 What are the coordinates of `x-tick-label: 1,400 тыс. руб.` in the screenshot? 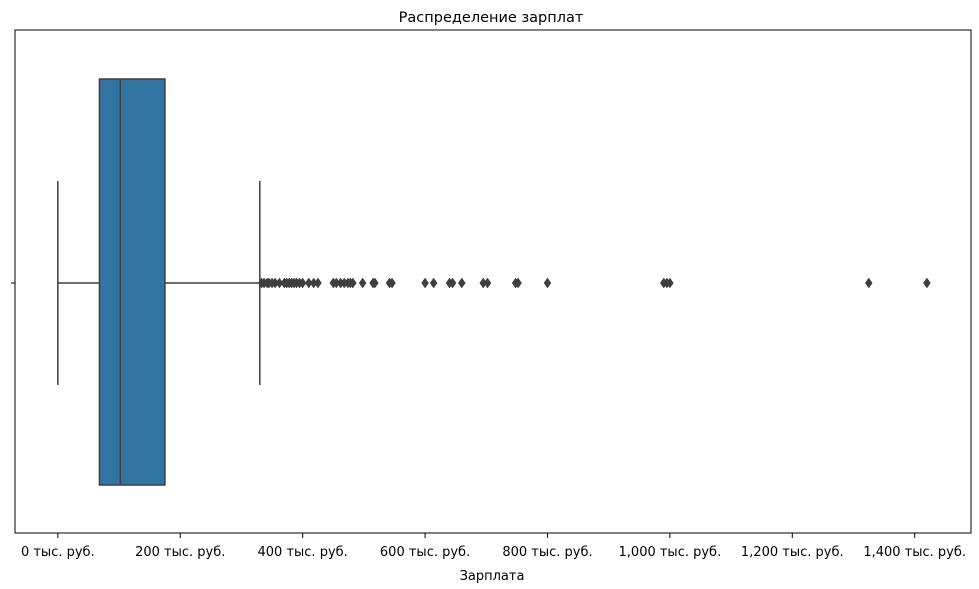 It's located at (914, 552).